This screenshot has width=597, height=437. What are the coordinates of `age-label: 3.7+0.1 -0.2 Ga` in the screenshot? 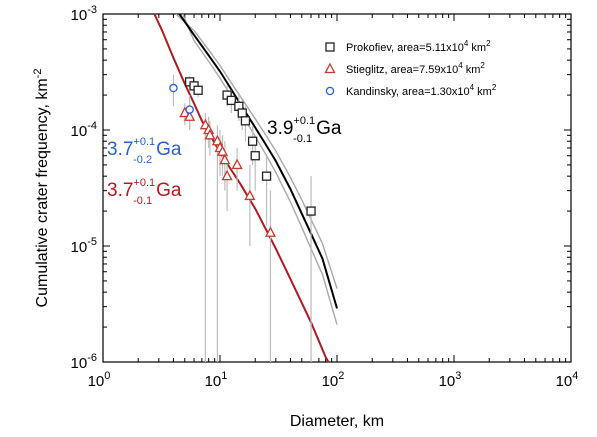 It's located at (144, 151).